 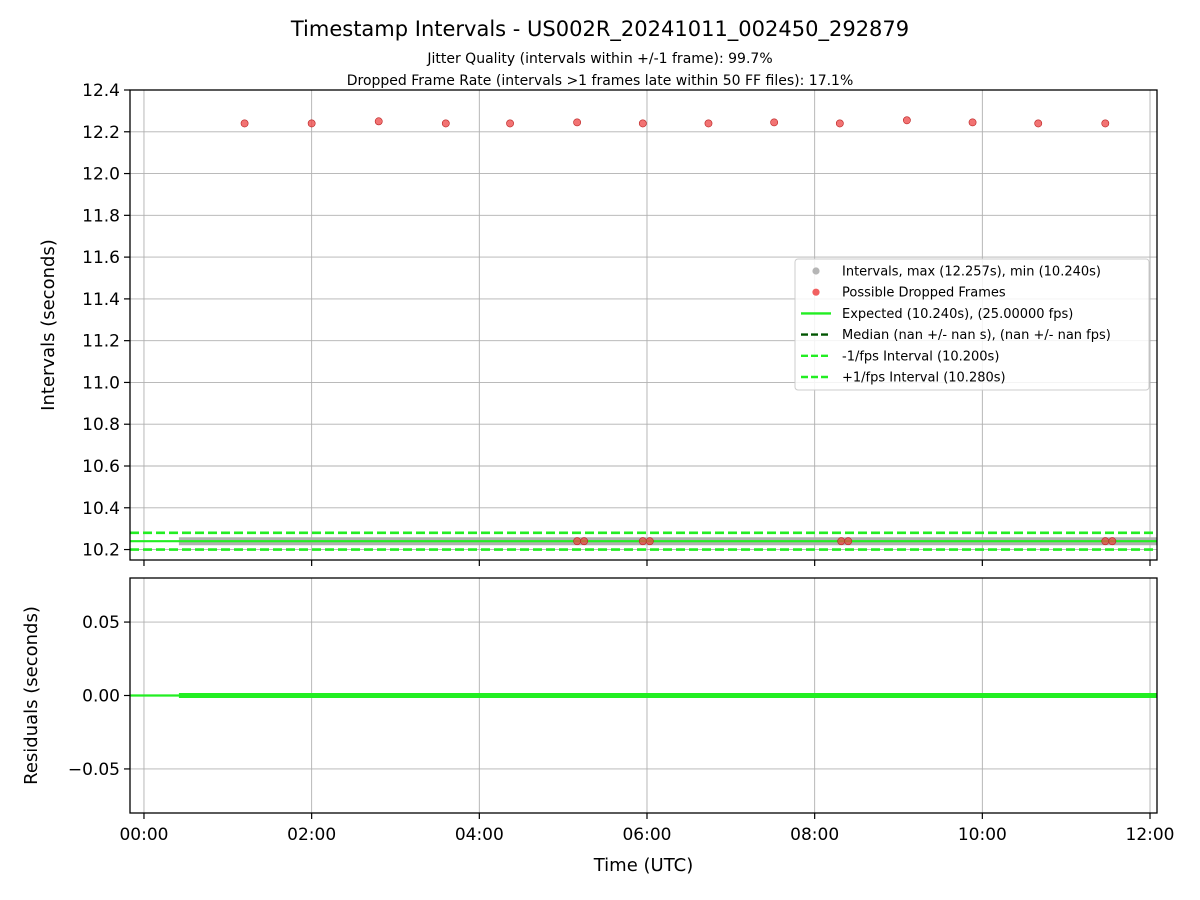 I want to click on x-tick-label: 02:00, so click(x=311, y=835).